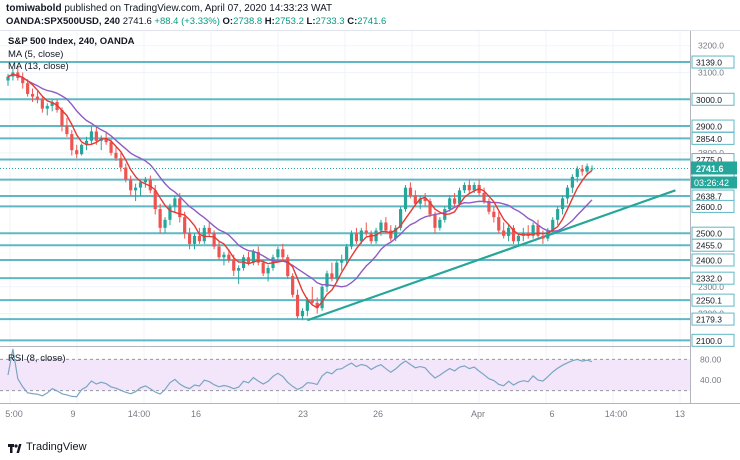 The width and height of the screenshot is (740, 460). What do you see at coordinates (709, 139) in the screenshot?
I see `level-tag-label: 2854.0` at bounding box center [709, 139].